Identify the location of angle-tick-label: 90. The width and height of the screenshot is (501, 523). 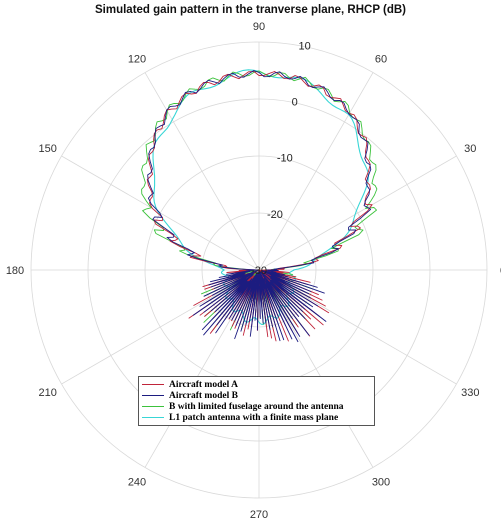
(259, 27).